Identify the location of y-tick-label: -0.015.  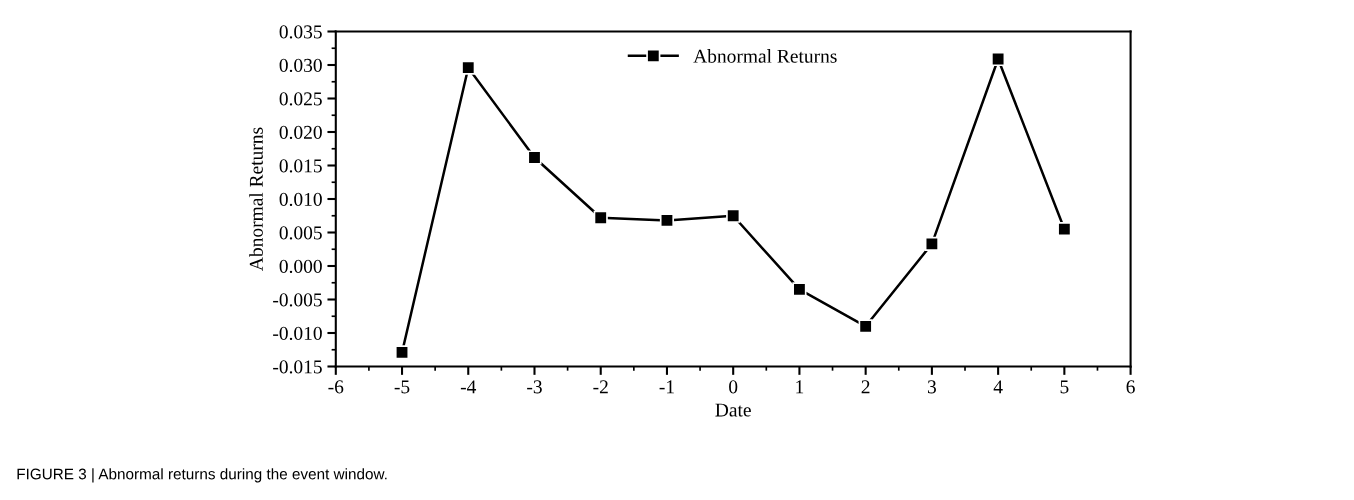
(297, 367).